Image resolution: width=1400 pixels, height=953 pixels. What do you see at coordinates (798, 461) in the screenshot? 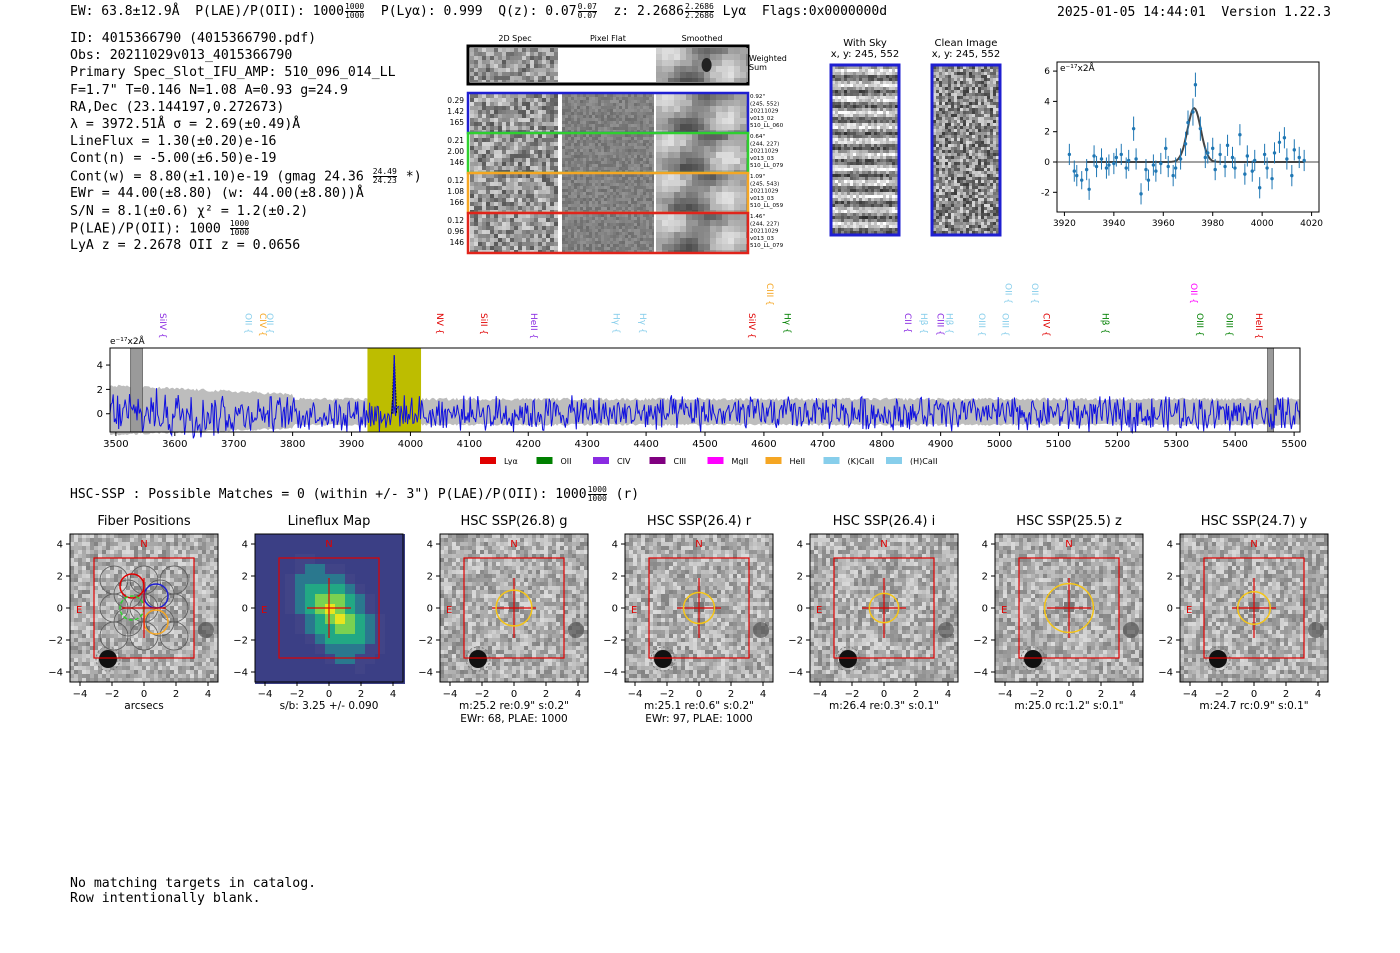
I see `legend-label: HeII` at bounding box center [798, 461].